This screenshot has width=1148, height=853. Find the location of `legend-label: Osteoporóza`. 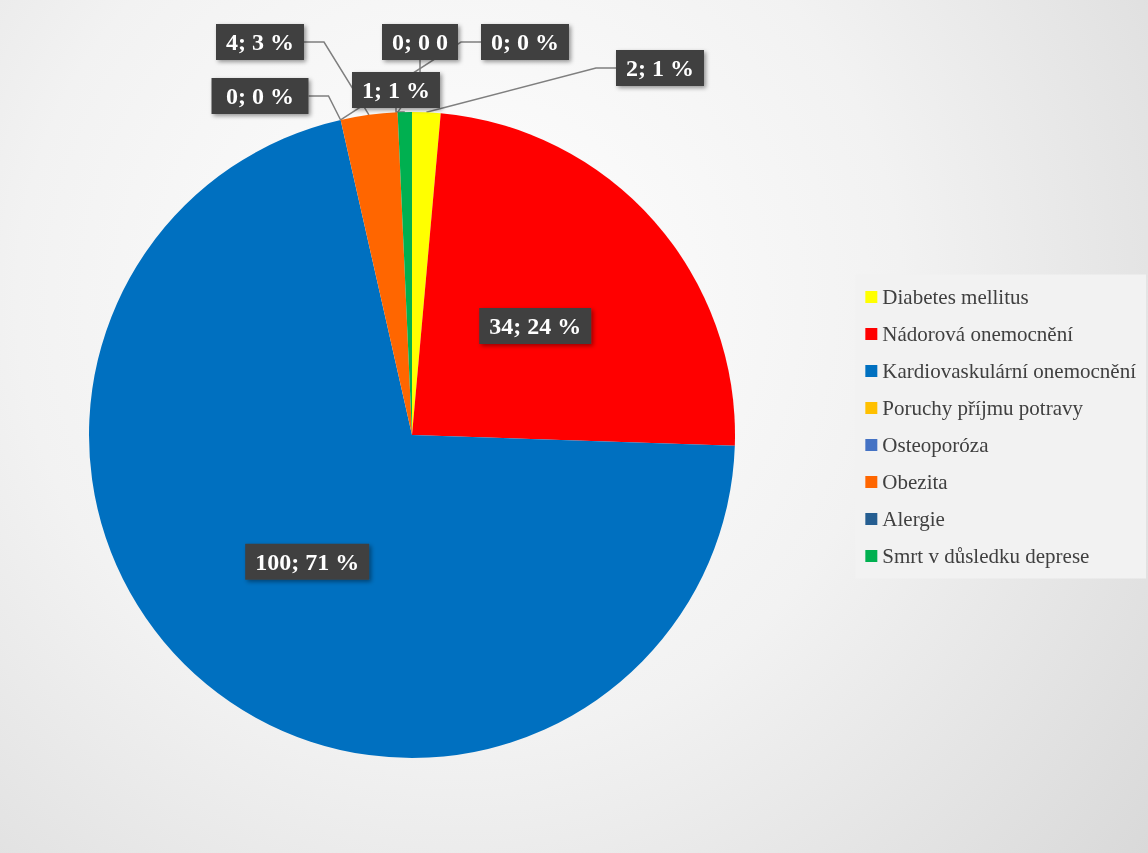

legend-label: Osteoporóza is located at coordinates (936, 445).